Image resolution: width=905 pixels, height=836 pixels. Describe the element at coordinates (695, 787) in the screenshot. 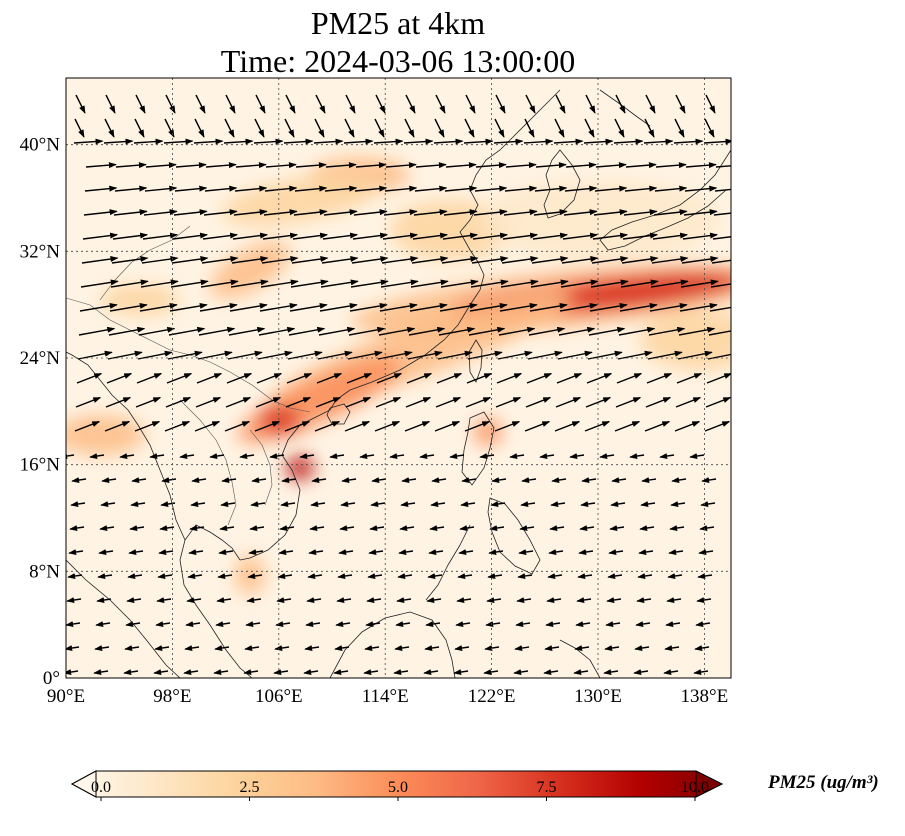

I see `colorbar-tick-label: 10.0` at that location.